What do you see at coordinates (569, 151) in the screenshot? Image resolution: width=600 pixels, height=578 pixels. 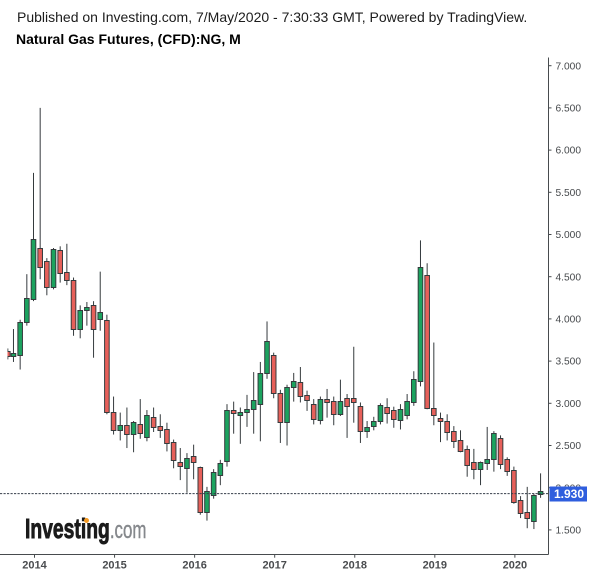 I see `svg-text: 6.000` at bounding box center [569, 151].